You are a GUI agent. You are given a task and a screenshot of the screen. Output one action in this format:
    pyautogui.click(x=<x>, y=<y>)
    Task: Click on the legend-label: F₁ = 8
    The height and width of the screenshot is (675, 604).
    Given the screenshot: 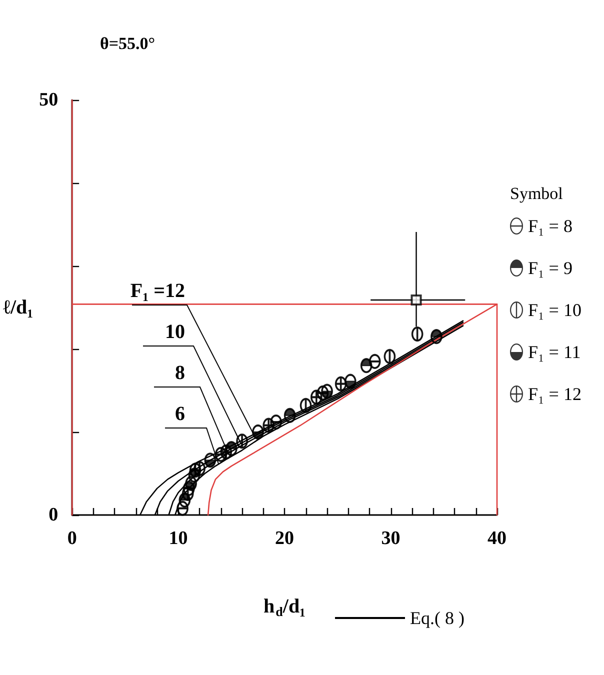 What is the action you would take?
    pyautogui.click(x=550, y=226)
    